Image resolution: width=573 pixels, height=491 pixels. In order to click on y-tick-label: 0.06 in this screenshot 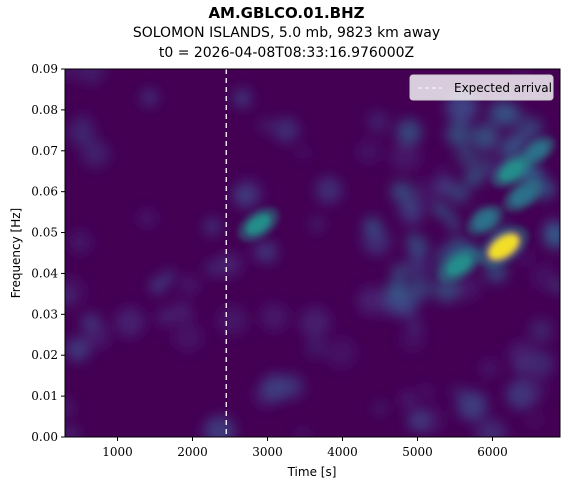, I will do `click(44, 192)`.